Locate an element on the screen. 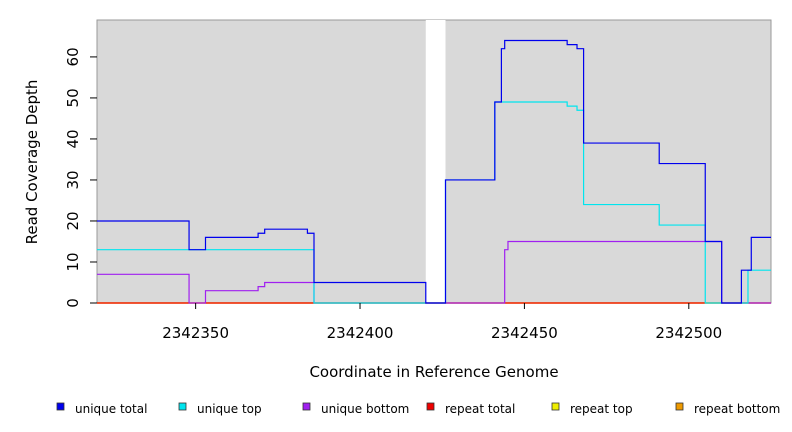 This screenshot has height=432, width=792. y-tick-label: 0 is located at coordinates (73, 303).